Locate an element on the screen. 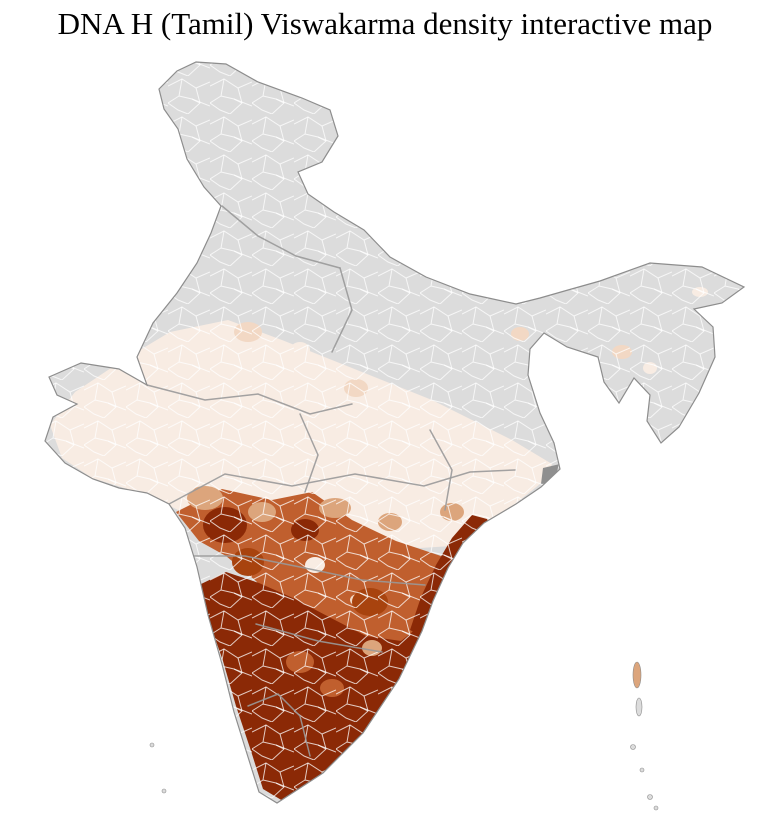  lakshadweep-islands is located at coordinates (158, 768).